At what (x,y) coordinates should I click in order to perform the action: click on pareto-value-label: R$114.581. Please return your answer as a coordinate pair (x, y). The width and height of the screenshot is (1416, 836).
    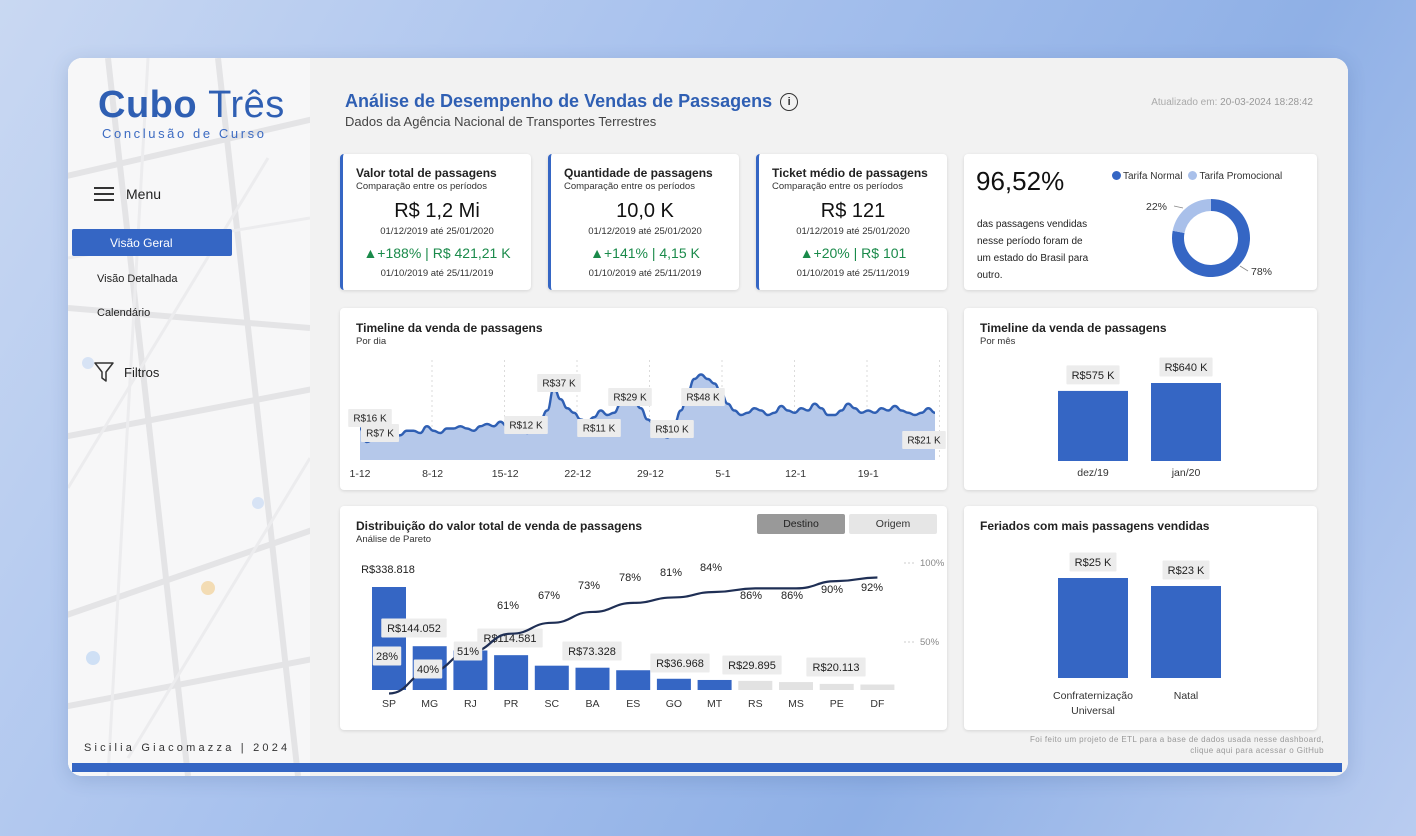
    Looking at the image, I should click on (509, 639).